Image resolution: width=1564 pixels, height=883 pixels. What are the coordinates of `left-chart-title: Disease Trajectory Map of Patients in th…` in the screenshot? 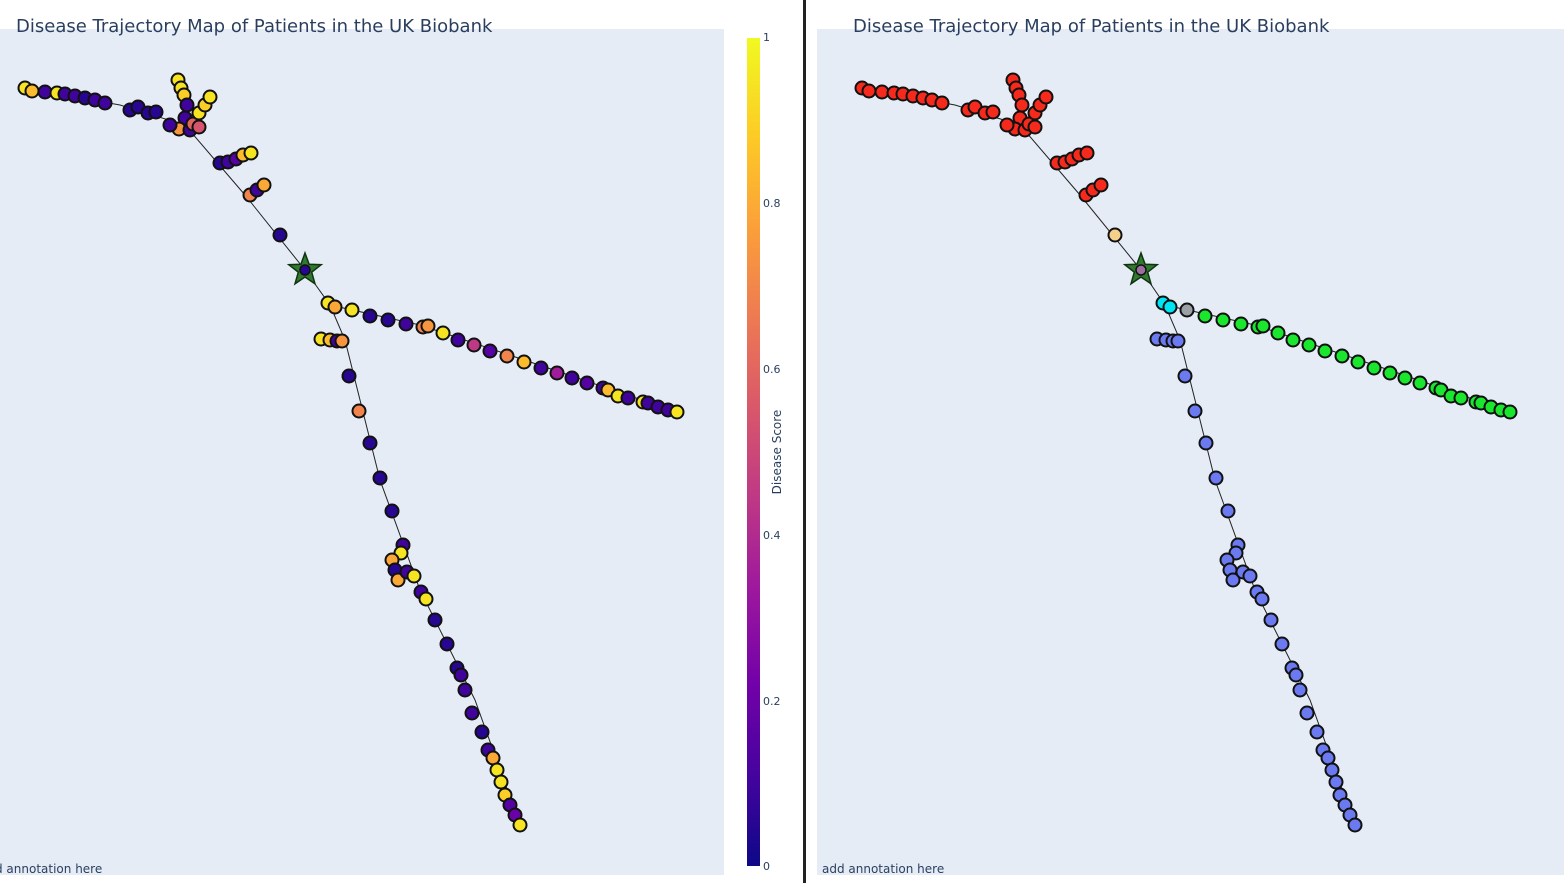 It's located at (254, 26).